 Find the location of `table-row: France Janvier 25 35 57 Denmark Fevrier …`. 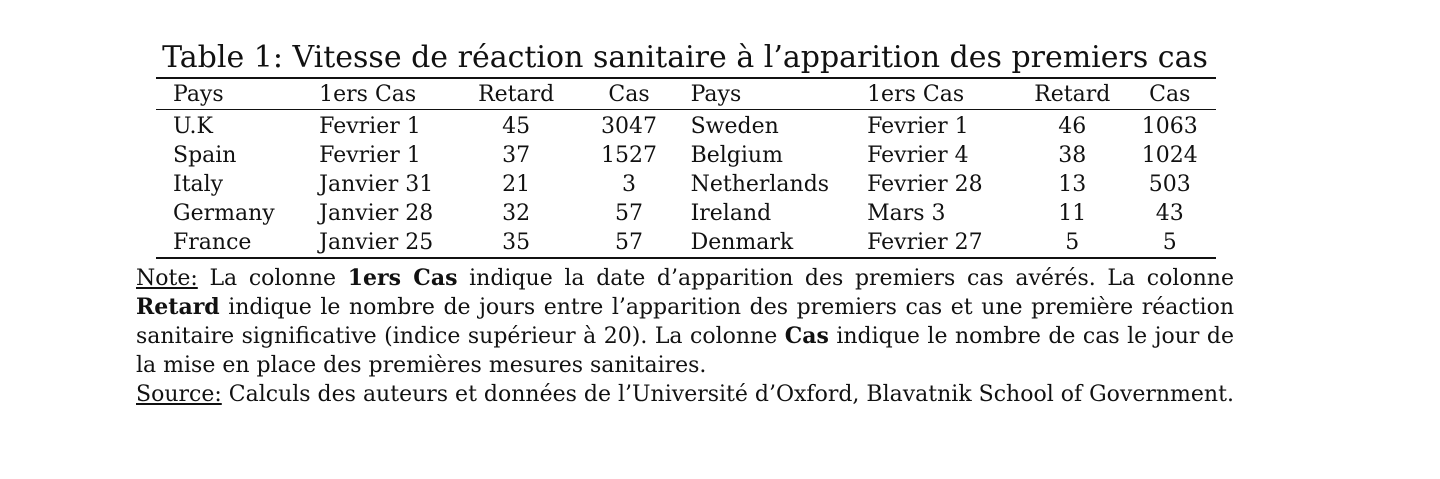

table-row: France Janvier 25 35 57 Denmark Fevrier … is located at coordinates (686, 243).